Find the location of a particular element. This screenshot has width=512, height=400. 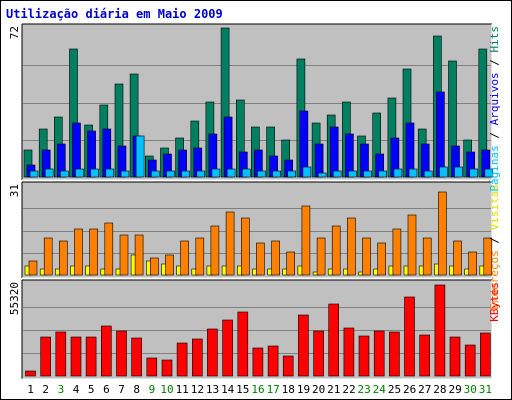

x-tick-label-12: 12 is located at coordinates (197, 389).